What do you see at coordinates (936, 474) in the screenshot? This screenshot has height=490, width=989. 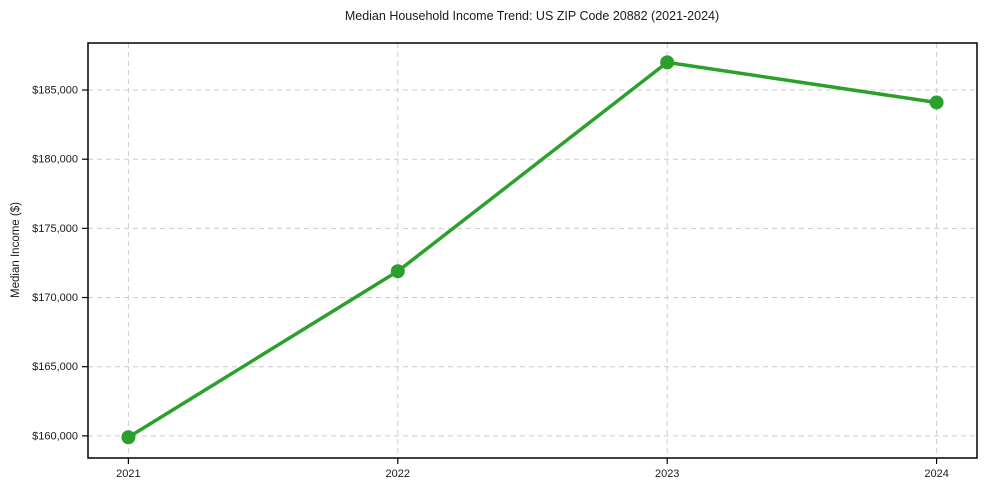 I see `x-tick-label: 2024` at bounding box center [936, 474].